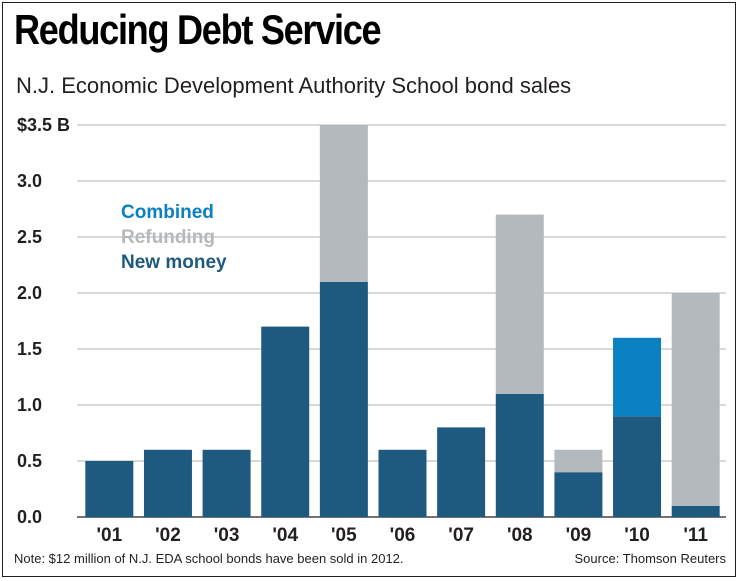  I want to click on x-tick-label: '09, so click(579, 535).